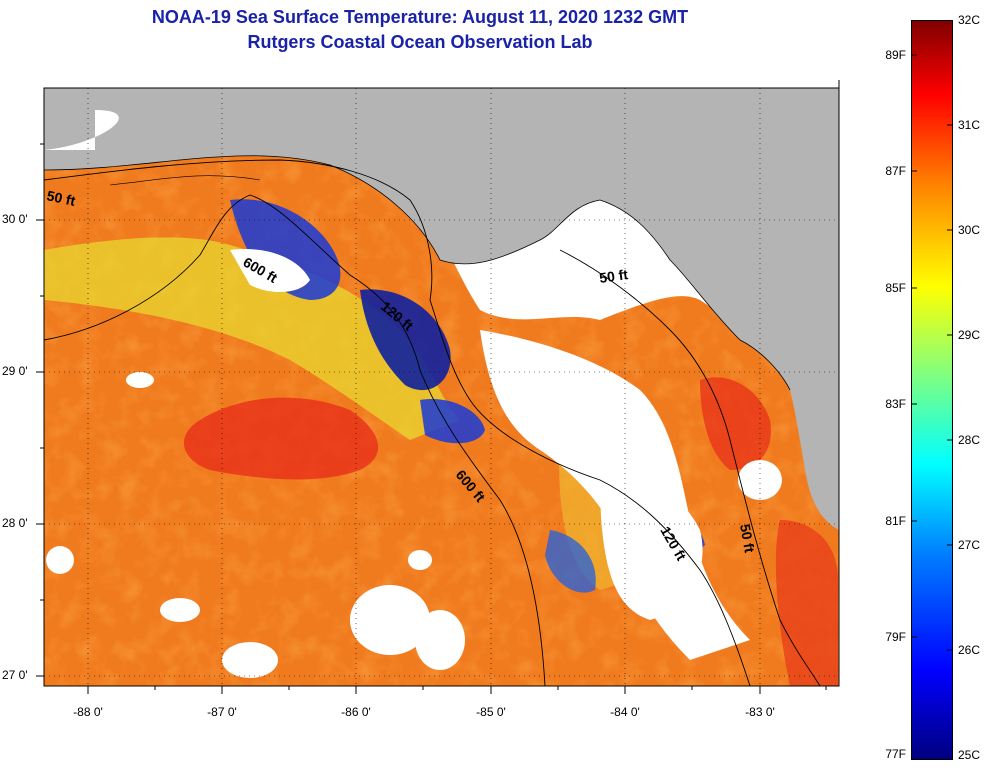 The width and height of the screenshot is (992, 770). What do you see at coordinates (613, 276) in the screenshot?
I see `contour-label-5: 50 ft` at bounding box center [613, 276].